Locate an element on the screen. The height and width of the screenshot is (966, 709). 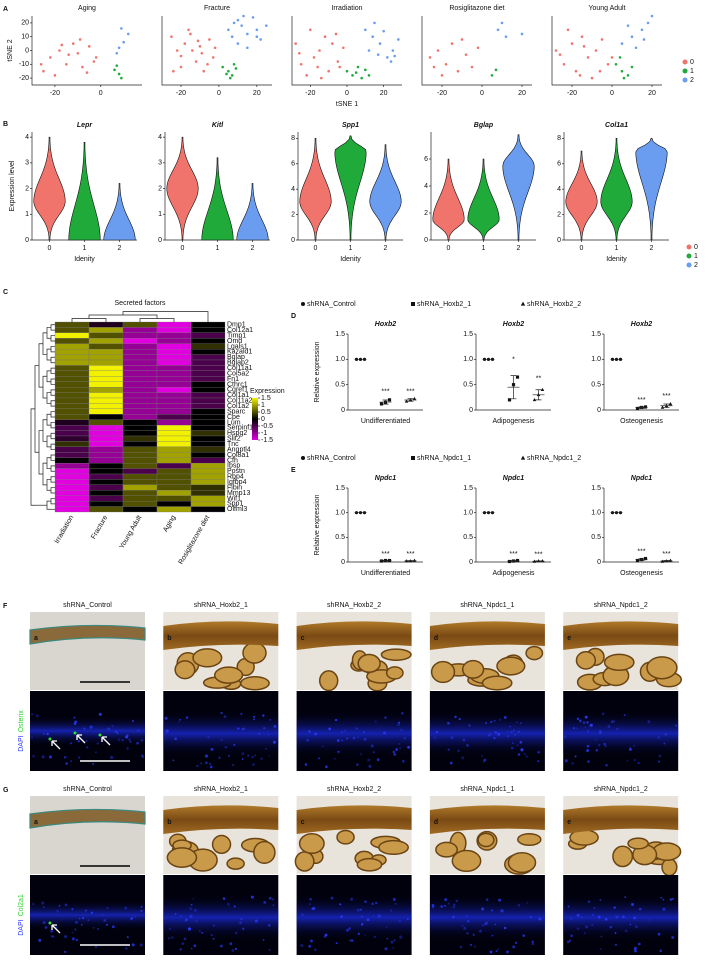
x-axis-label: Osteogenesis is located at coordinates (641, 421).